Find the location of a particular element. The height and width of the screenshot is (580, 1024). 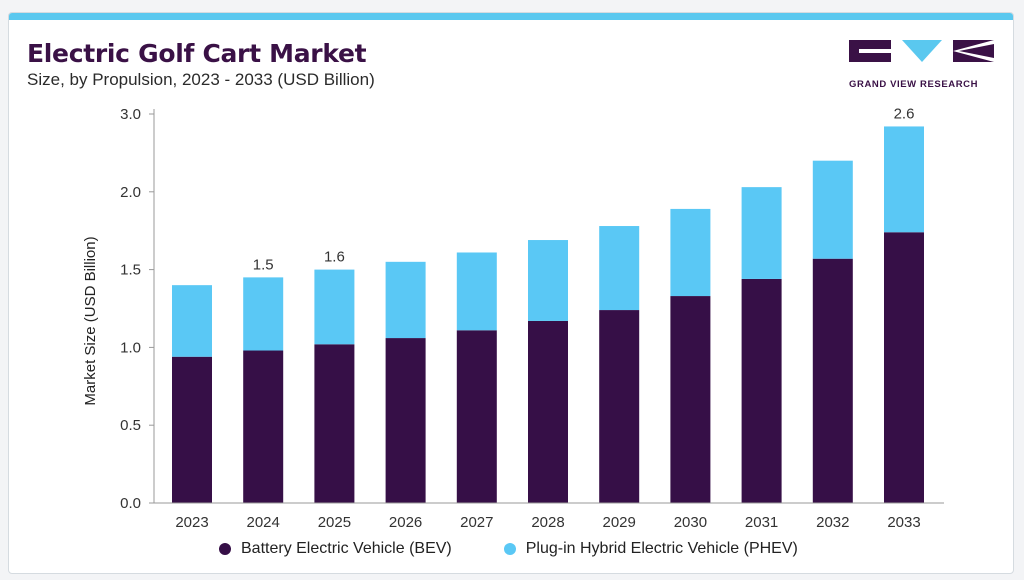

x-tick-label: 2031 is located at coordinates (761, 522).